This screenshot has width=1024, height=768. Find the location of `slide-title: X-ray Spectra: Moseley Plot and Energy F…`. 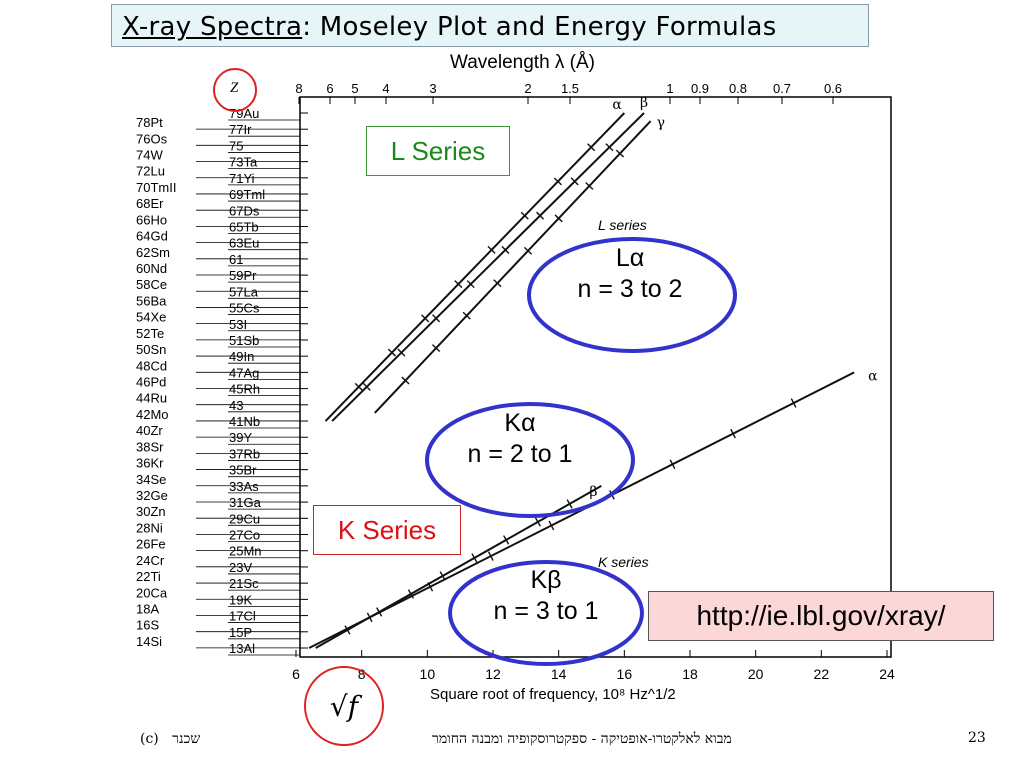

slide-title: X-ray Spectra: Moseley Plot and Energy F… is located at coordinates (449, 27).